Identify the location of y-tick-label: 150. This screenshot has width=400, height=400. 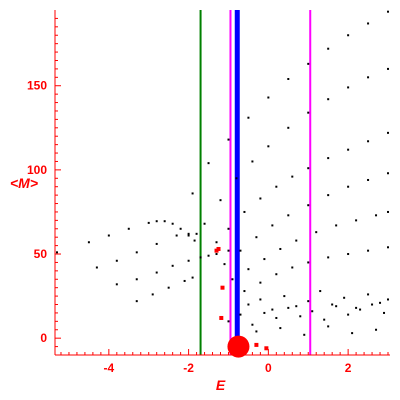
(37, 86).